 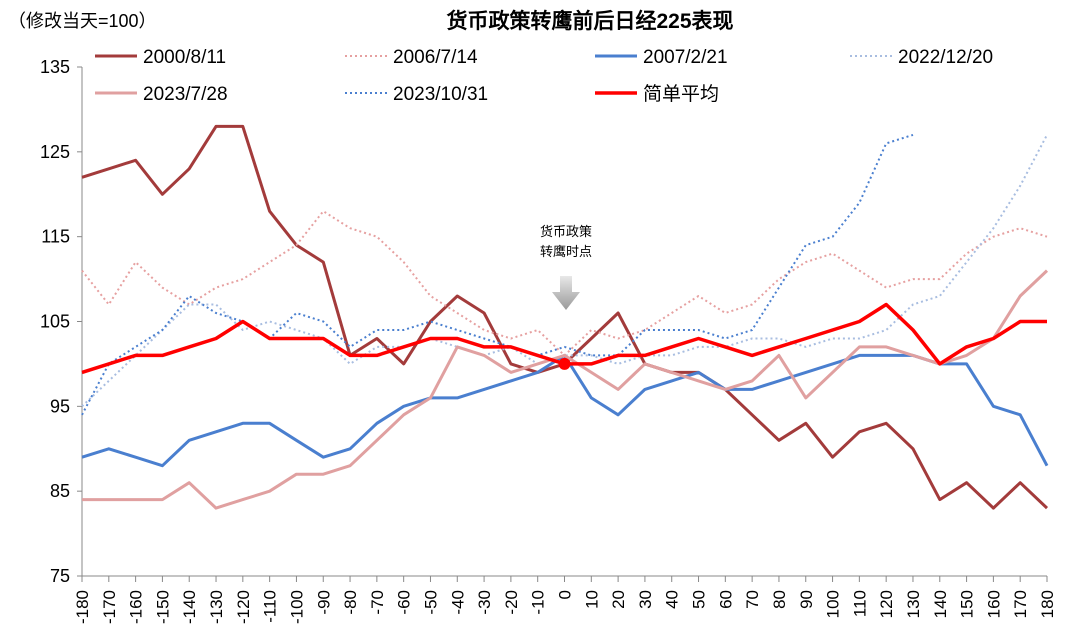 What do you see at coordinates (1047, 604) in the screenshot?
I see `x-tick-label: 180` at bounding box center [1047, 604].